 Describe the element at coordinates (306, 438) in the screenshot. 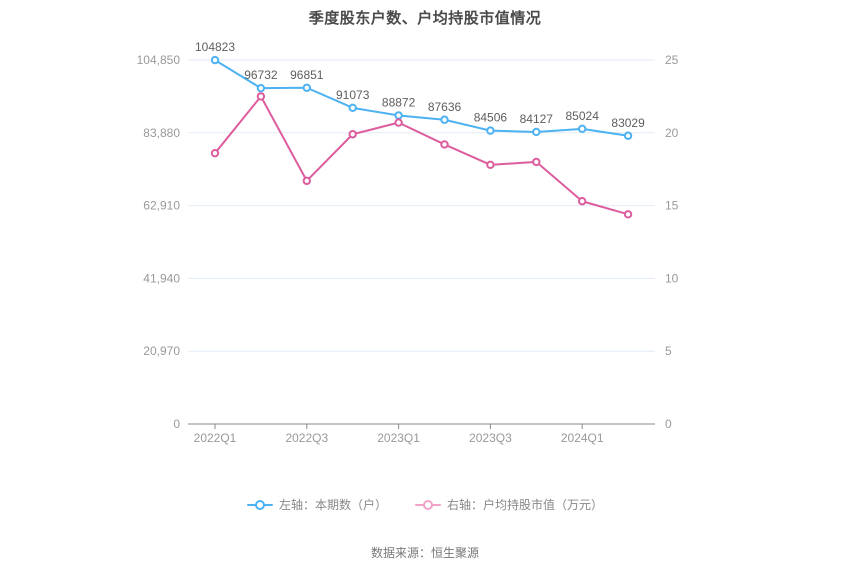

I see `x-axis-tick-label: 2022Q3` at that location.